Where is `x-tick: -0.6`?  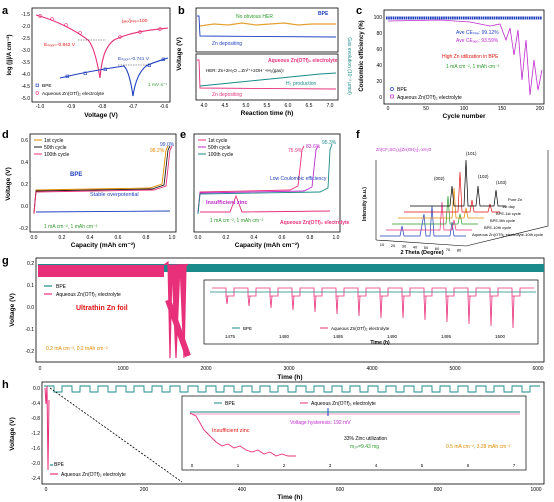 x-tick: -0.6 is located at coordinates (164, 107).